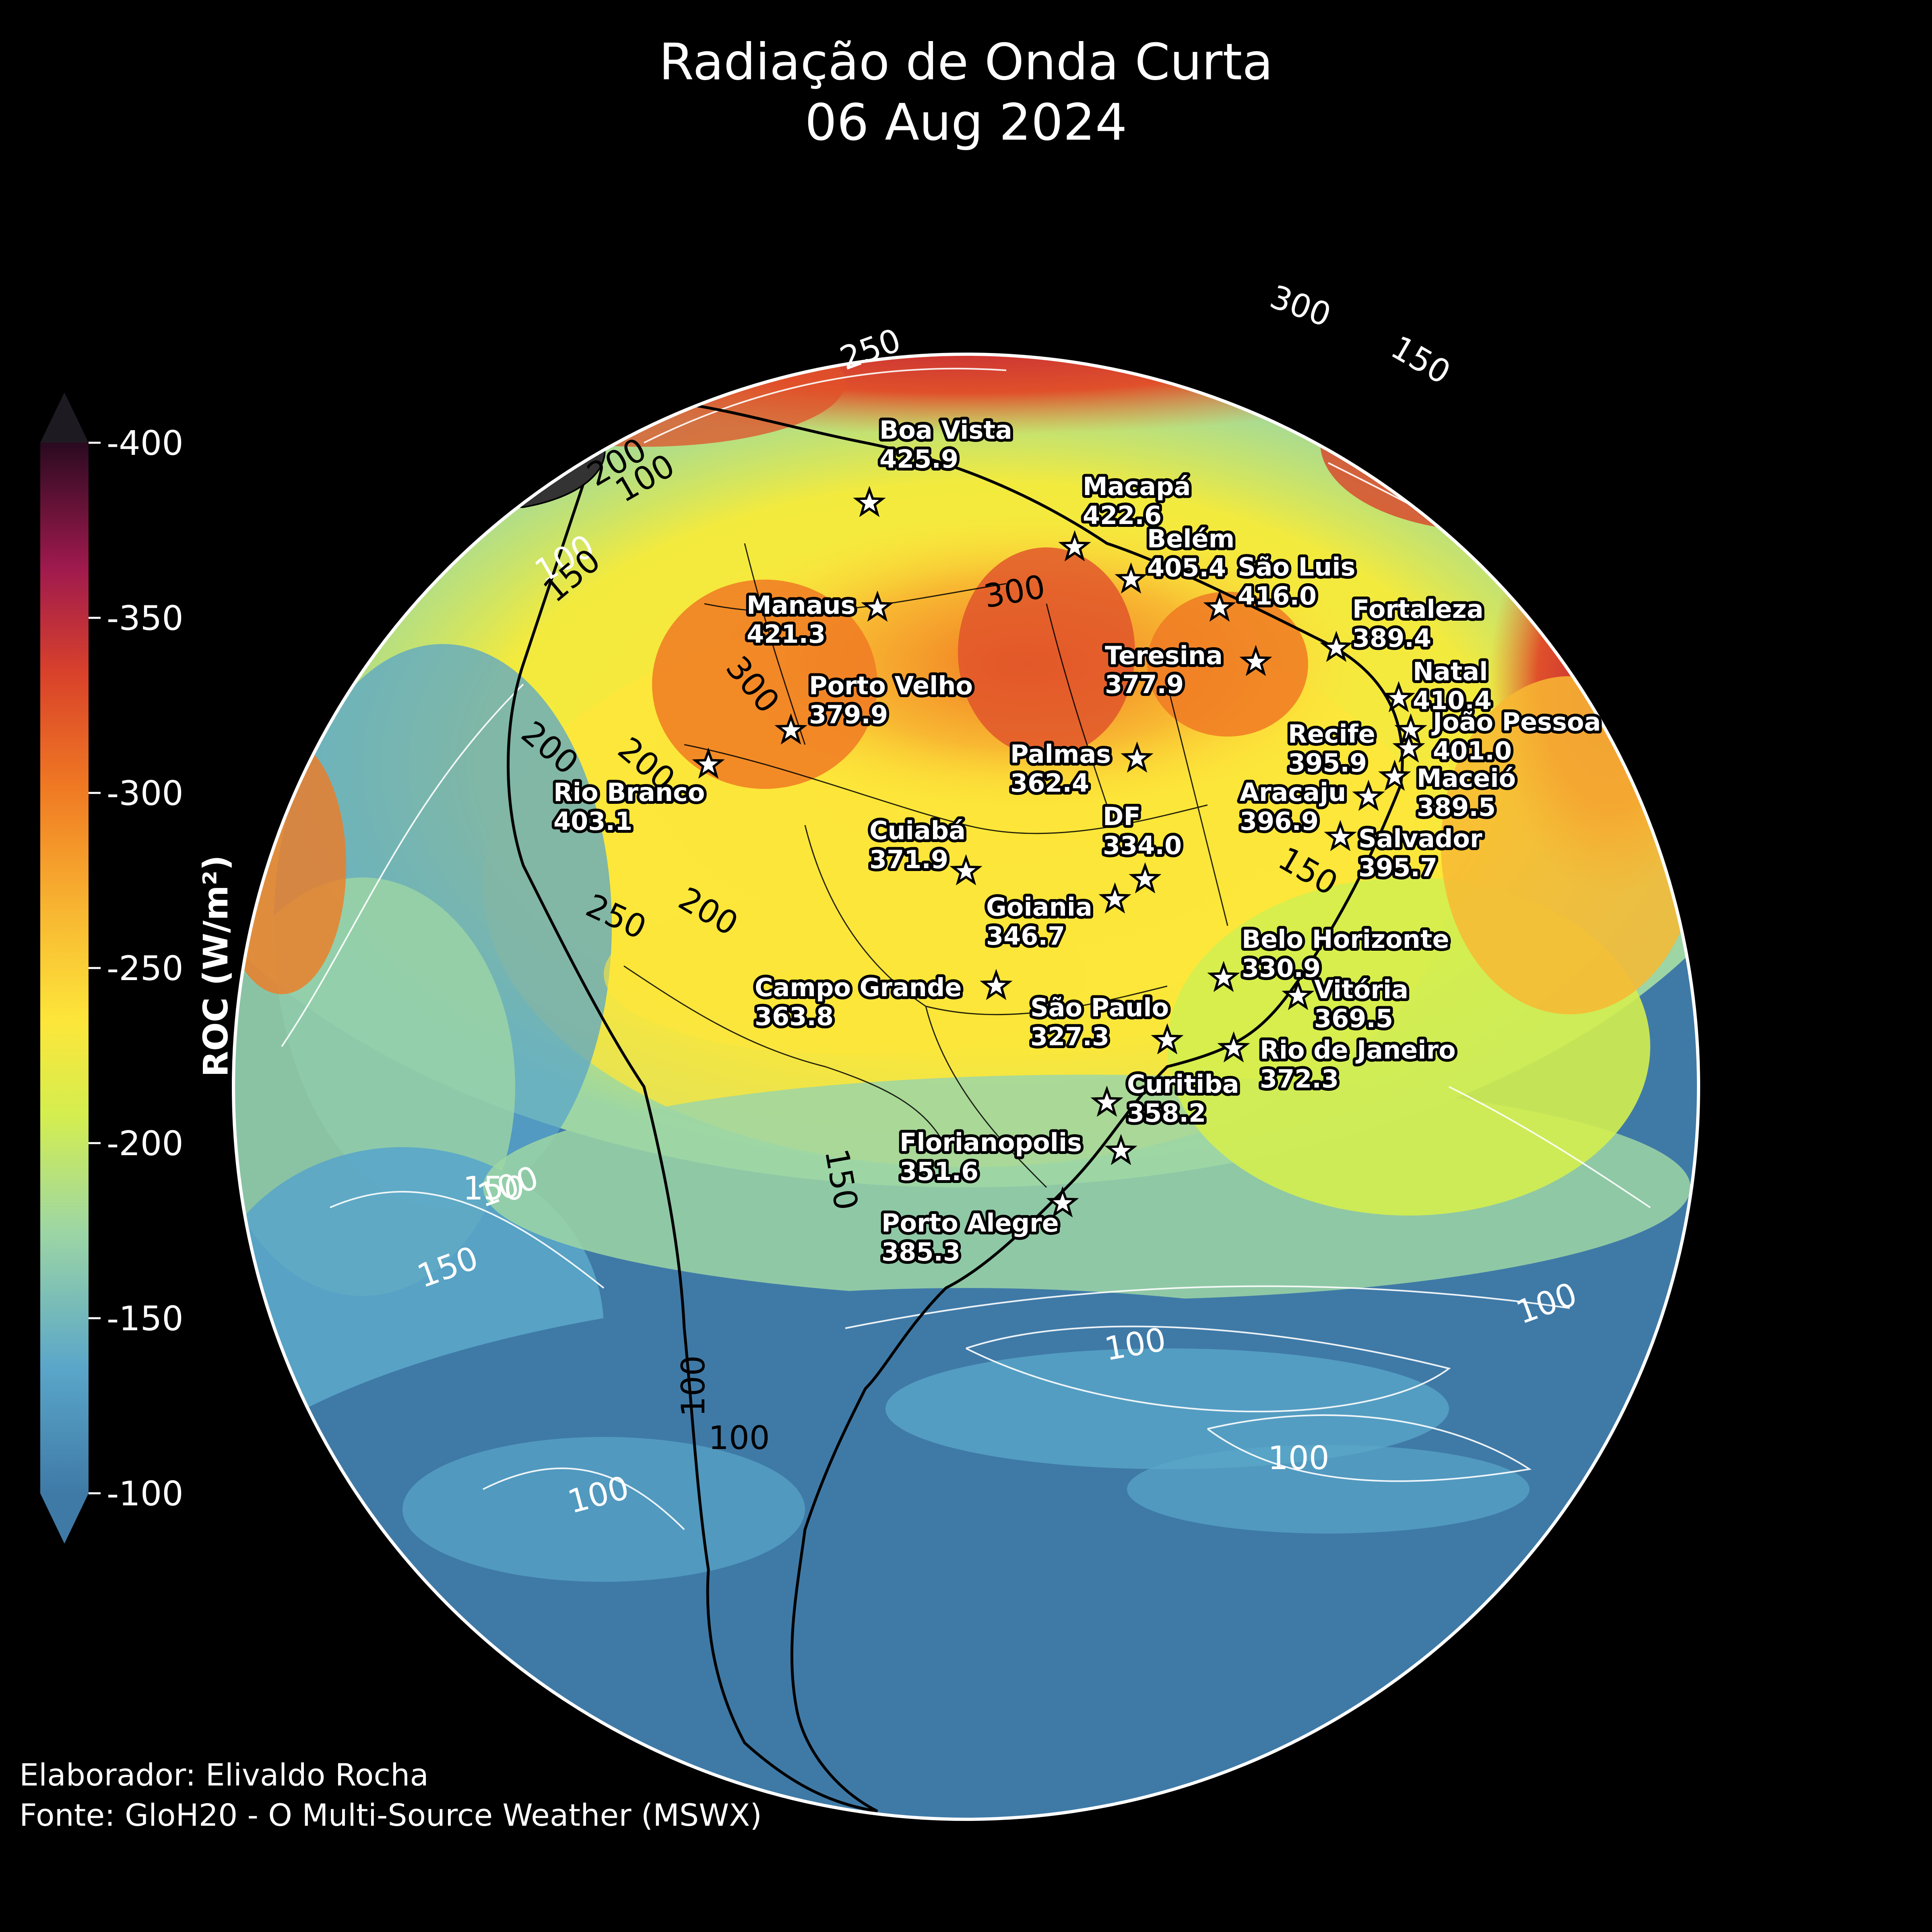 Image resolution: width=1932 pixels, height=1932 pixels. Describe the element at coordinates (920, 1252) in the screenshot. I see `city-value: 385.3` at that location.